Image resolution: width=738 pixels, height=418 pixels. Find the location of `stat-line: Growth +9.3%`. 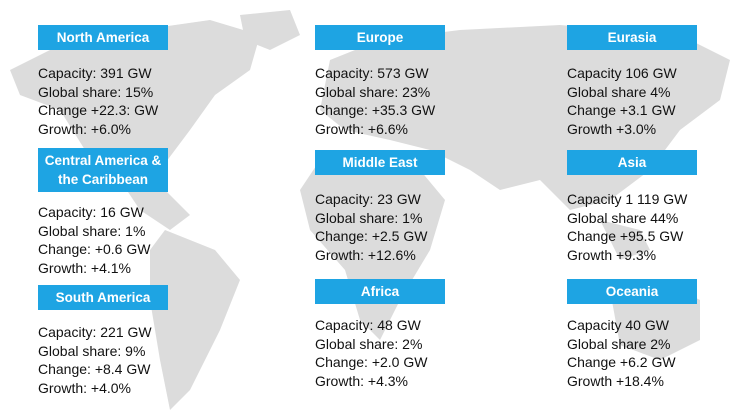

stat-line: Growth +9.3% is located at coordinates (612, 254).